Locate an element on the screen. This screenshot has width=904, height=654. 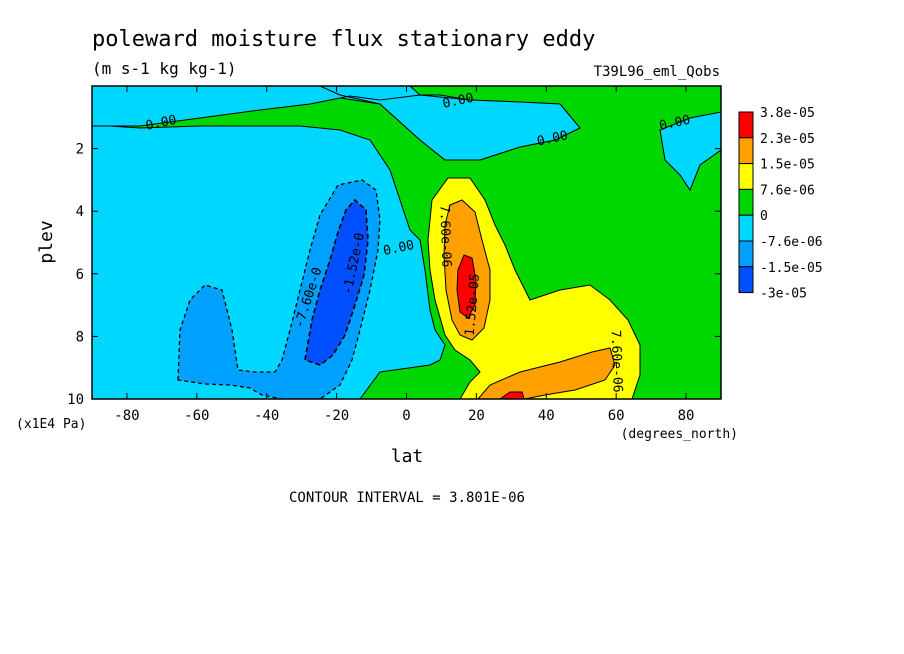
x-axis-title: lat is located at coordinates (407, 456).